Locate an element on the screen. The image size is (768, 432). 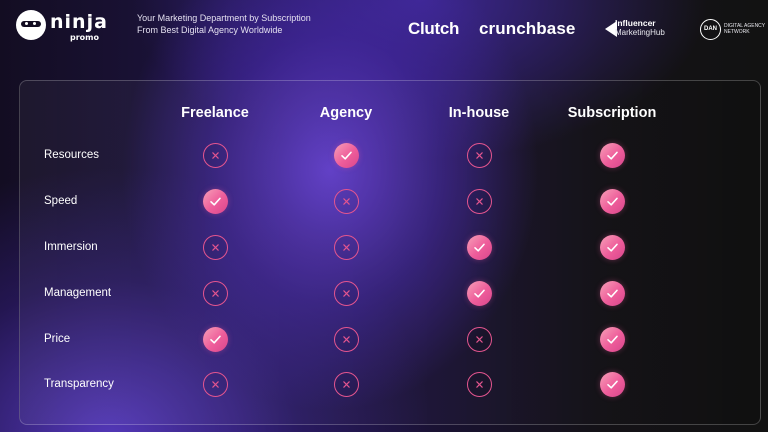
ninja-mask-icon is located at coordinates (31, 25).